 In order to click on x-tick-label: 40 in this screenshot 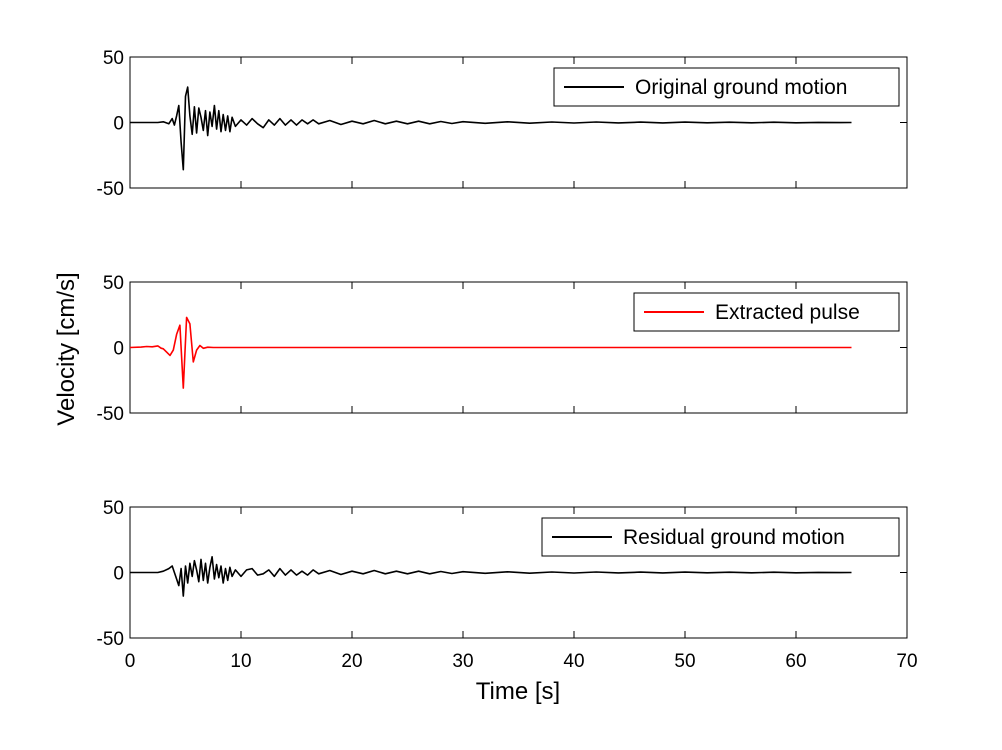, I will do `click(573, 661)`.